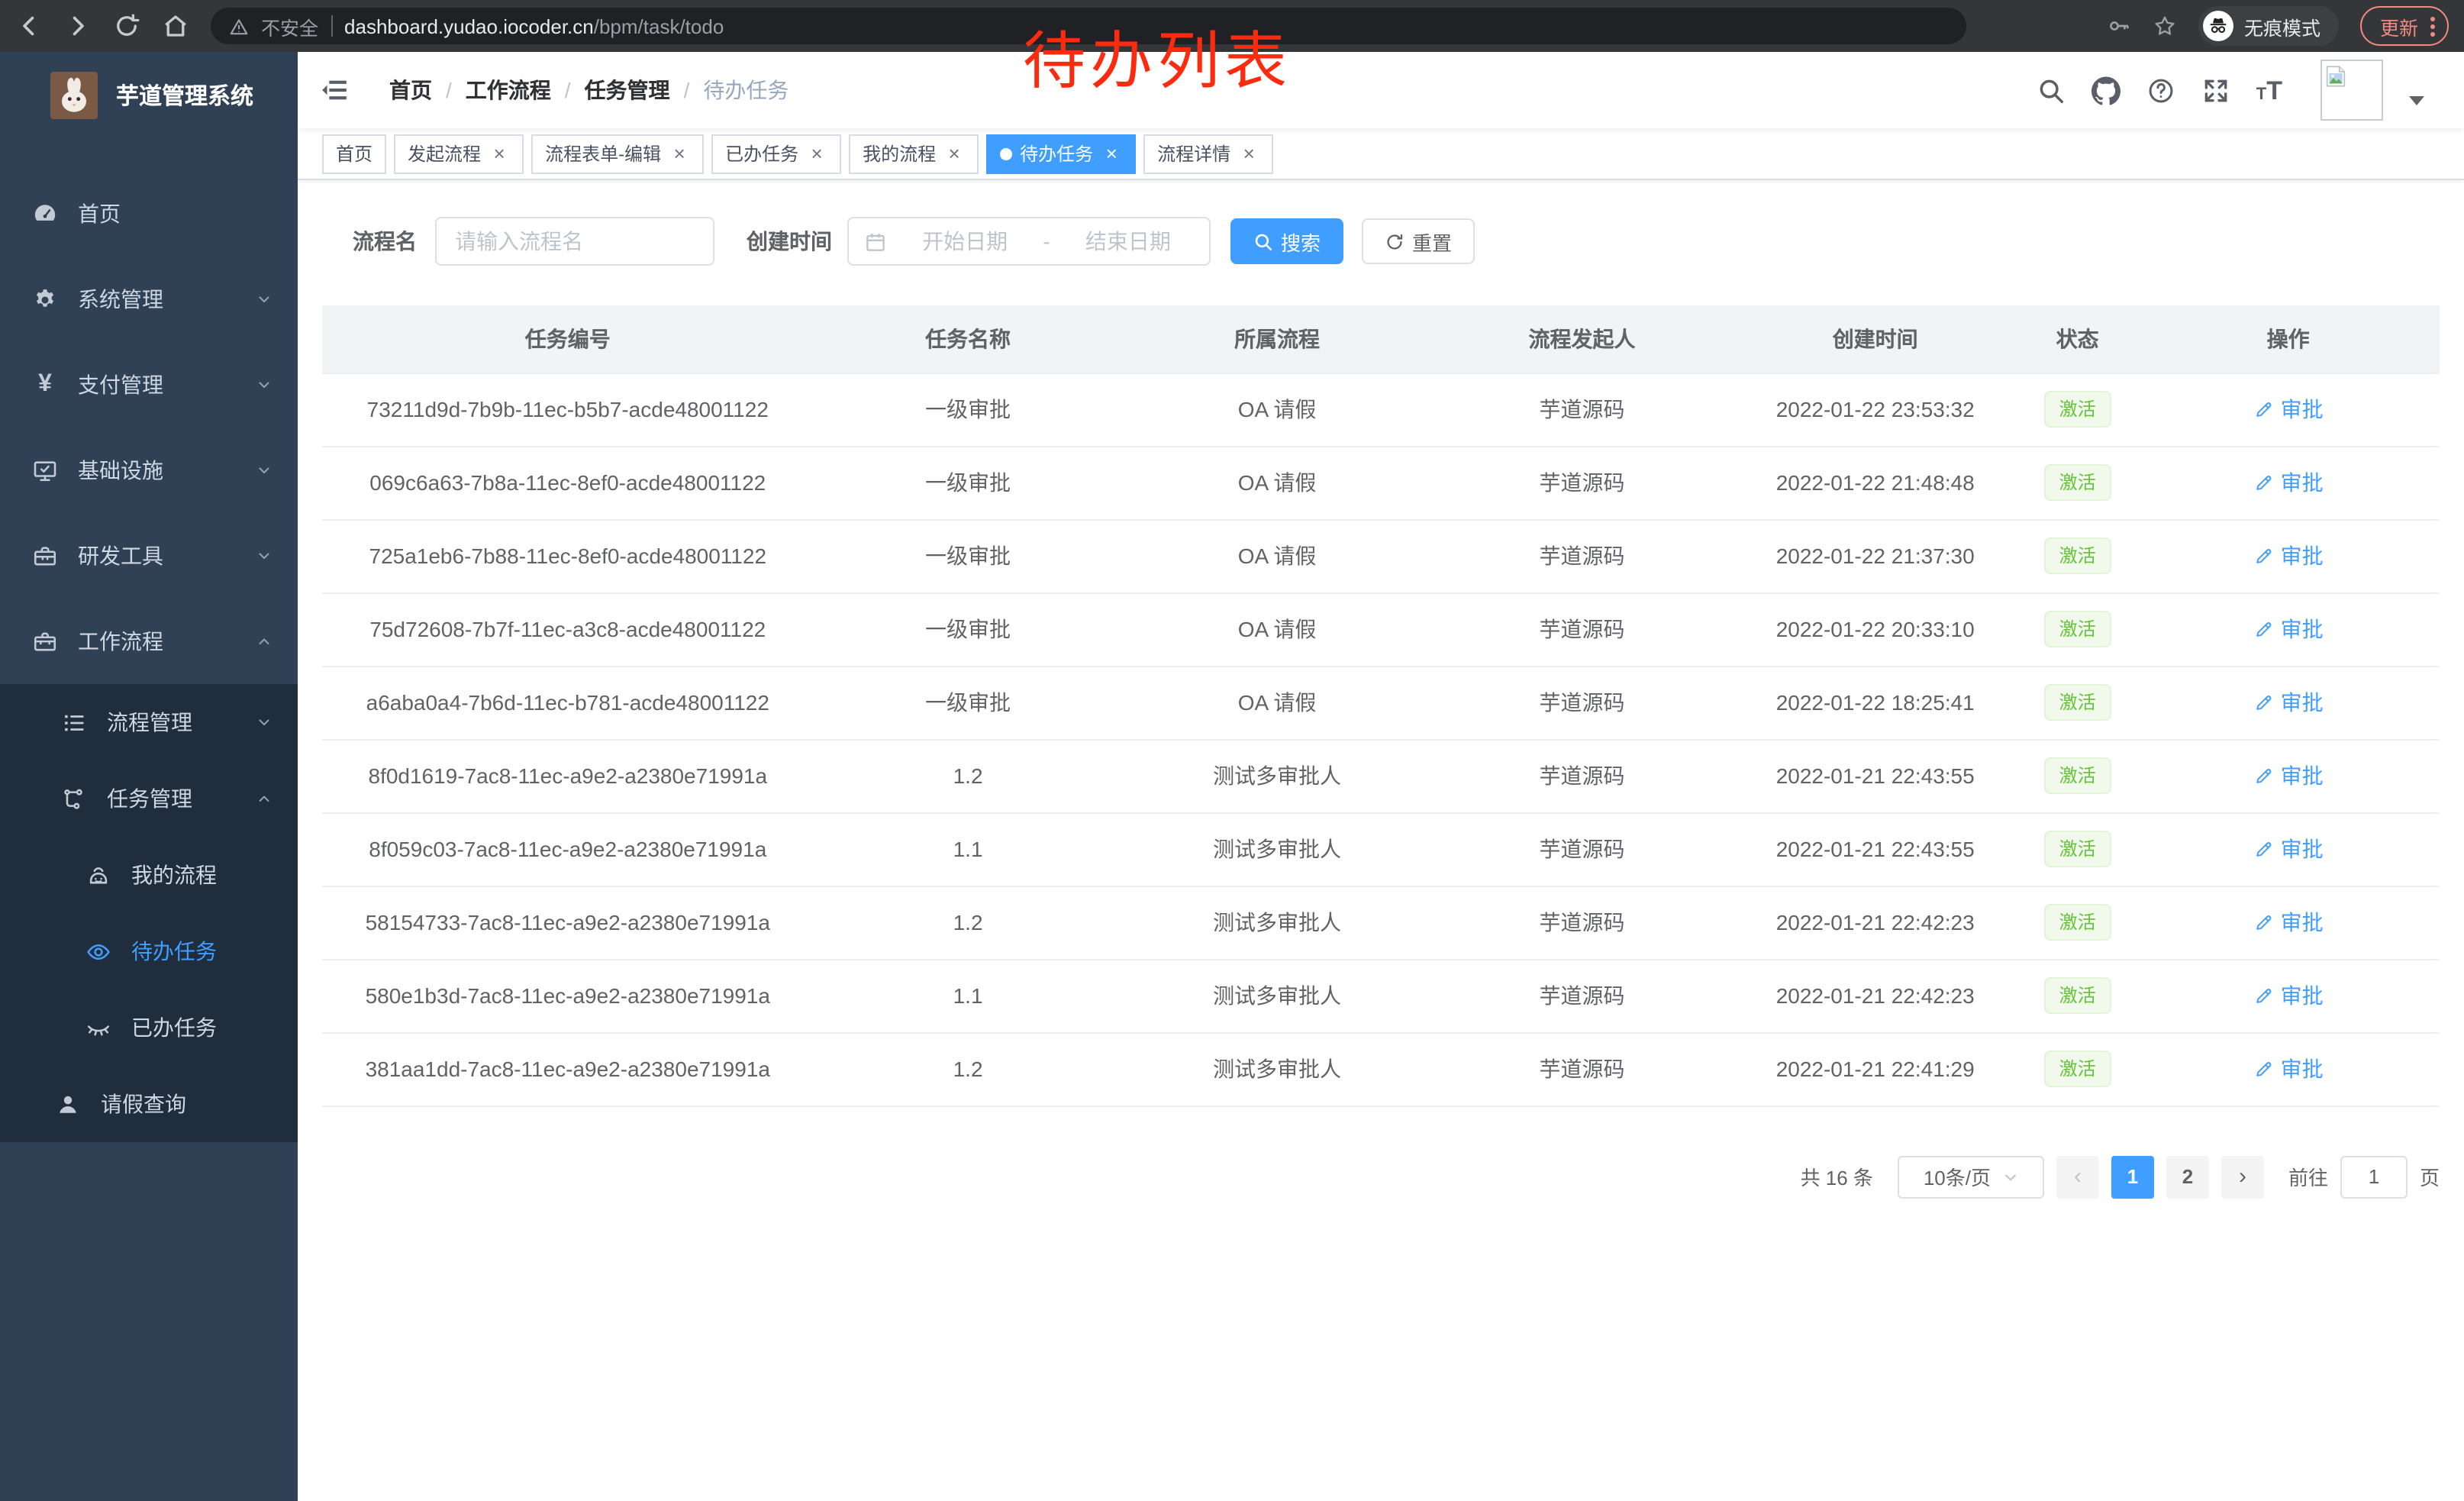 The width and height of the screenshot is (2464, 1501). What do you see at coordinates (149, 798) in the screenshot?
I see `sidebar-item-task-mgmt: 任务管理` at bounding box center [149, 798].